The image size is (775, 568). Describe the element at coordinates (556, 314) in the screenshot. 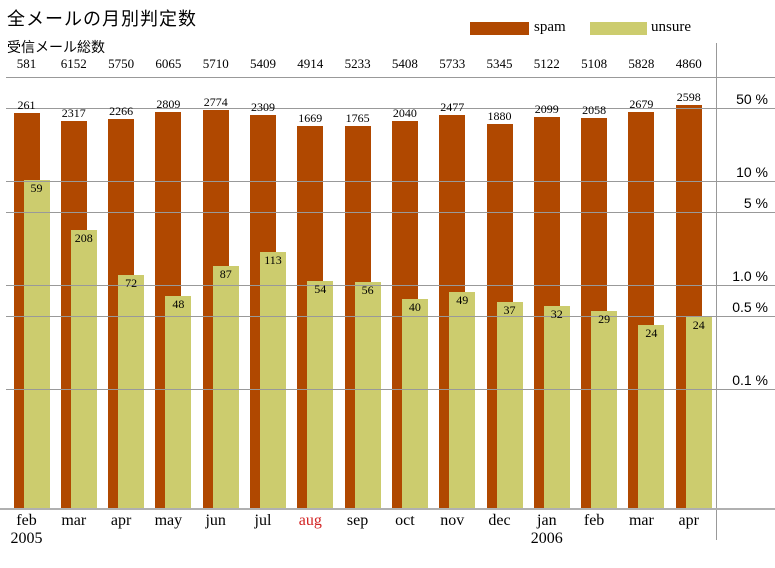

I see `unsure-value-label: 32` at that location.